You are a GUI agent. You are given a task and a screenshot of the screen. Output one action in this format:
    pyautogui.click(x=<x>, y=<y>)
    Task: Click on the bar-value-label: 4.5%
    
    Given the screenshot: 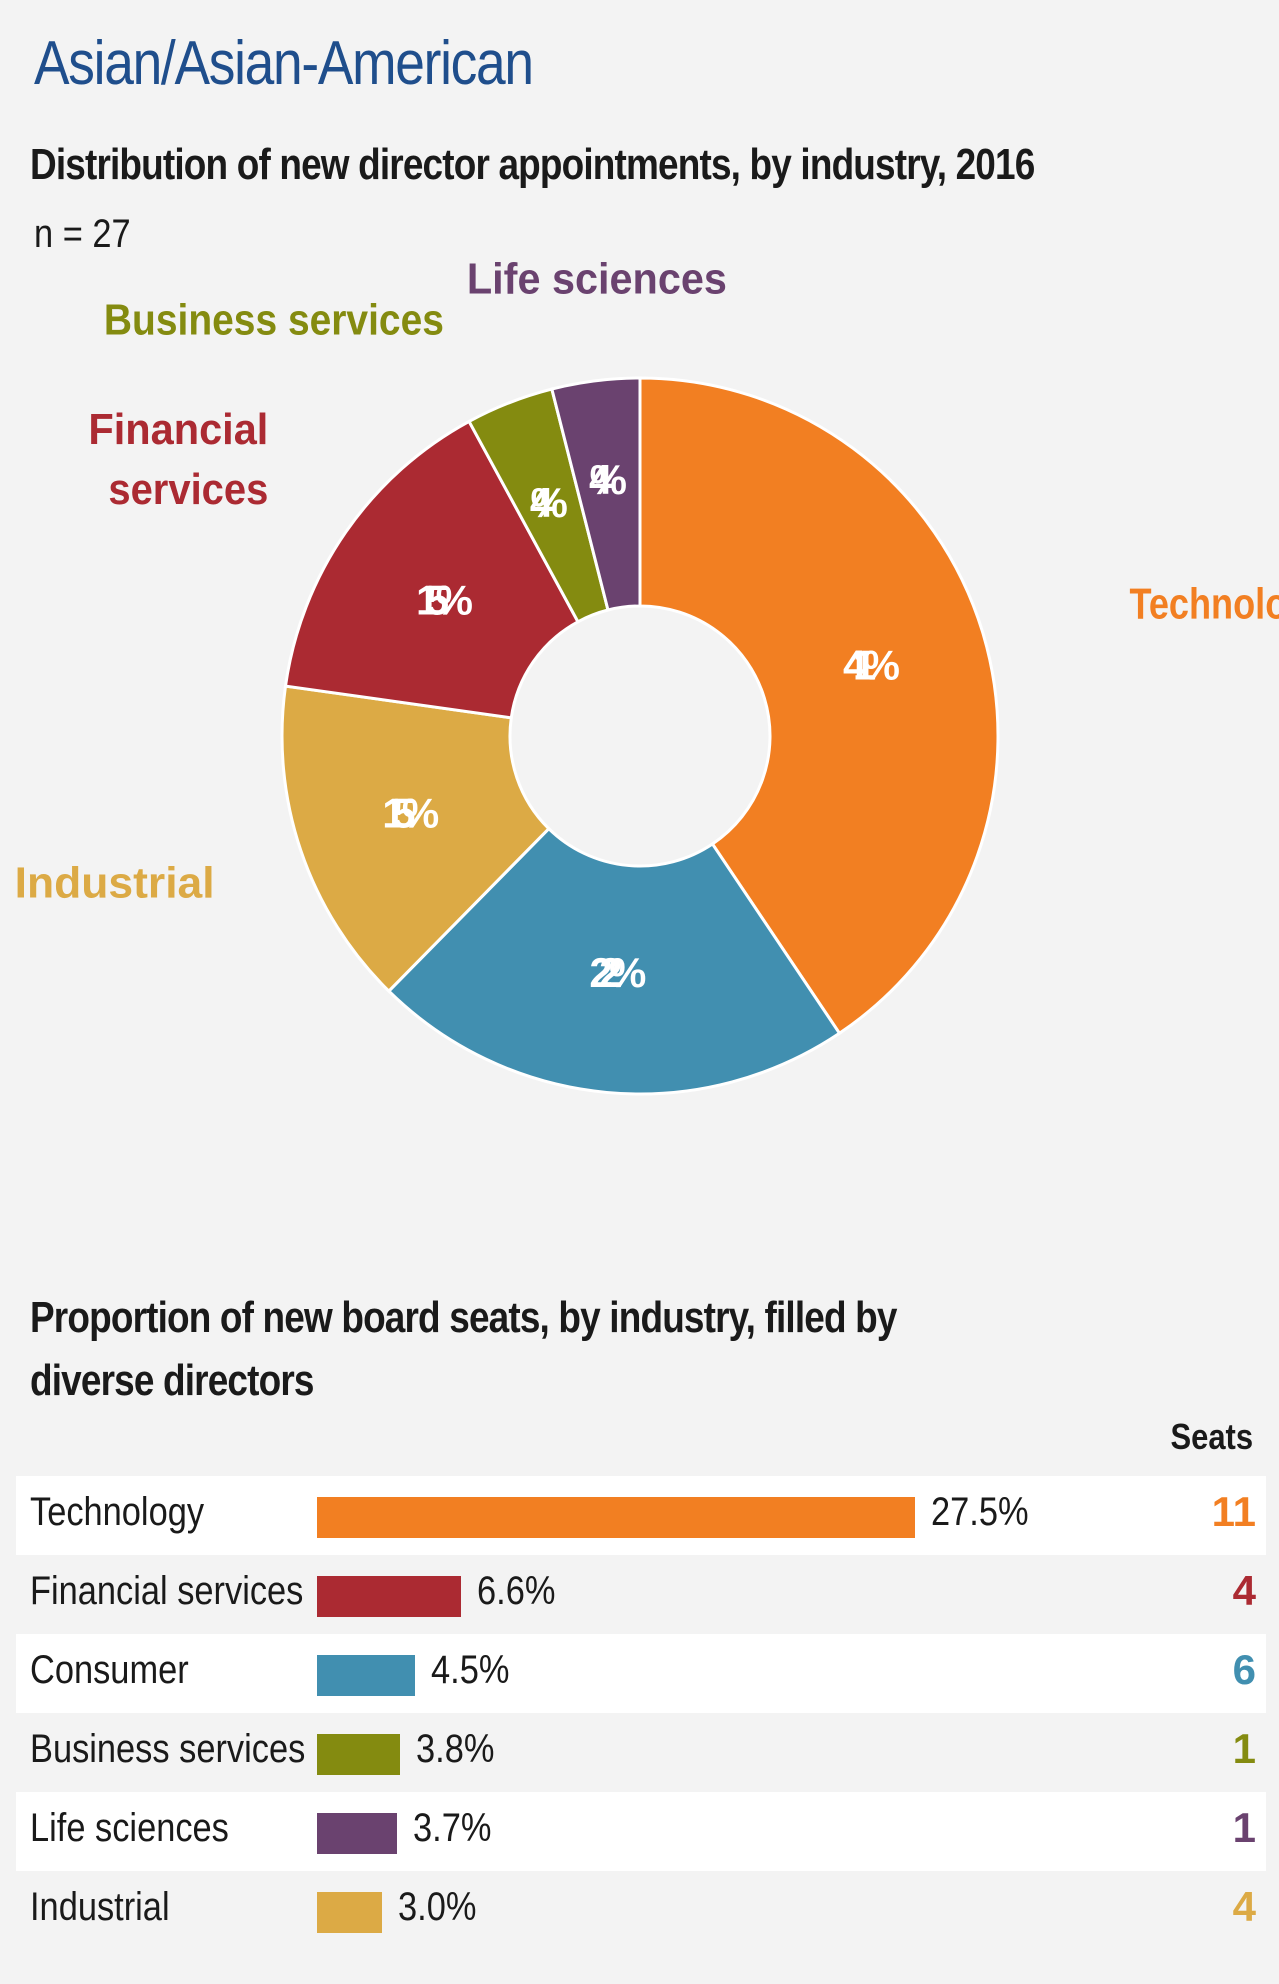 What is the action you would take?
    pyautogui.click(x=470, y=1670)
    